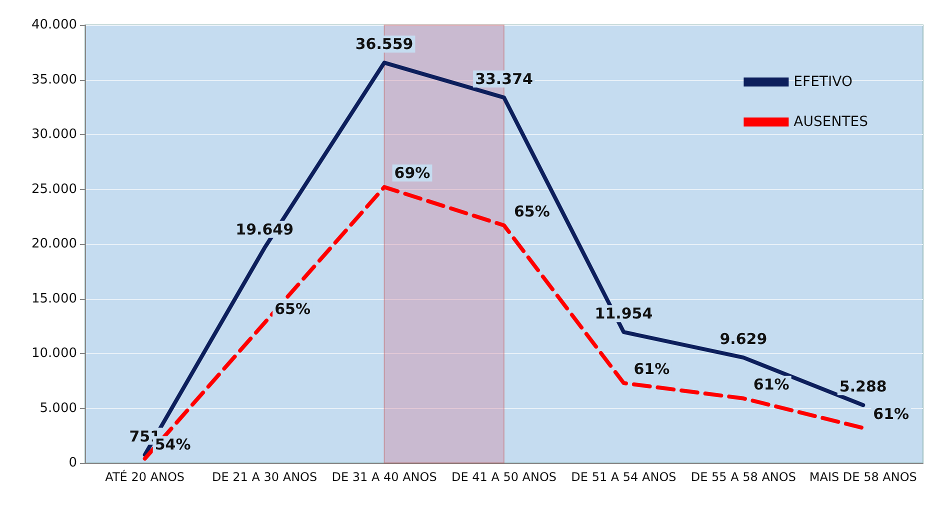 Image resolution: width=933 pixels, height=518 pixels. What do you see at coordinates (145, 476) in the screenshot?
I see `x-tick-label: ATÉ 20 ANOS` at bounding box center [145, 476].